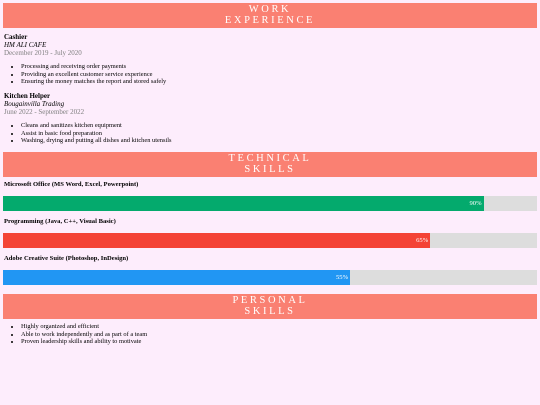  I want to click on job-company: HM ALI CAFE, so click(25, 45).